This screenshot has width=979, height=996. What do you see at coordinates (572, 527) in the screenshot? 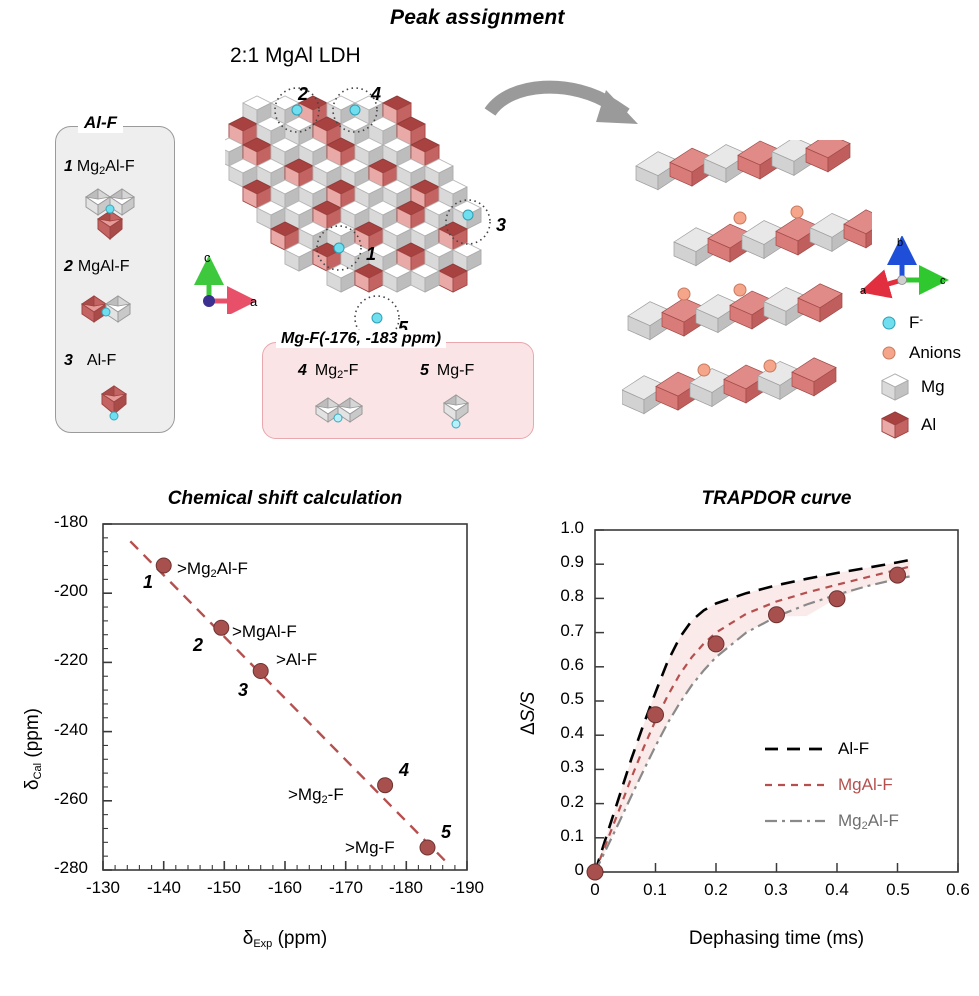
I see `tr-ytick-1.0: 1.0` at bounding box center [572, 527].